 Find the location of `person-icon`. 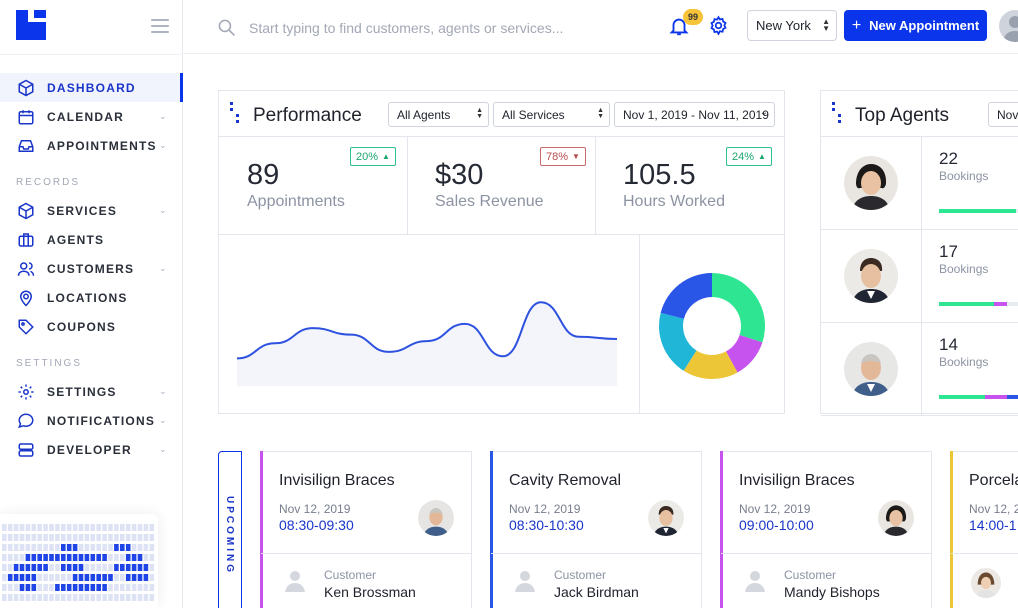

person-icon is located at coordinates (1010, 29).